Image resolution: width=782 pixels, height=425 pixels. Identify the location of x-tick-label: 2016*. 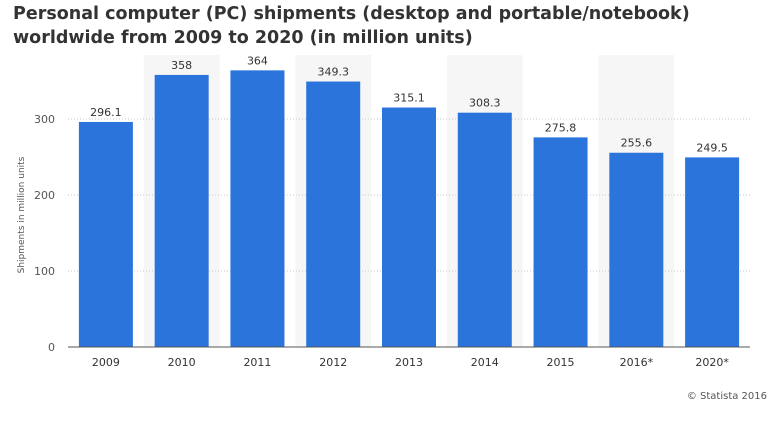
(637, 362).